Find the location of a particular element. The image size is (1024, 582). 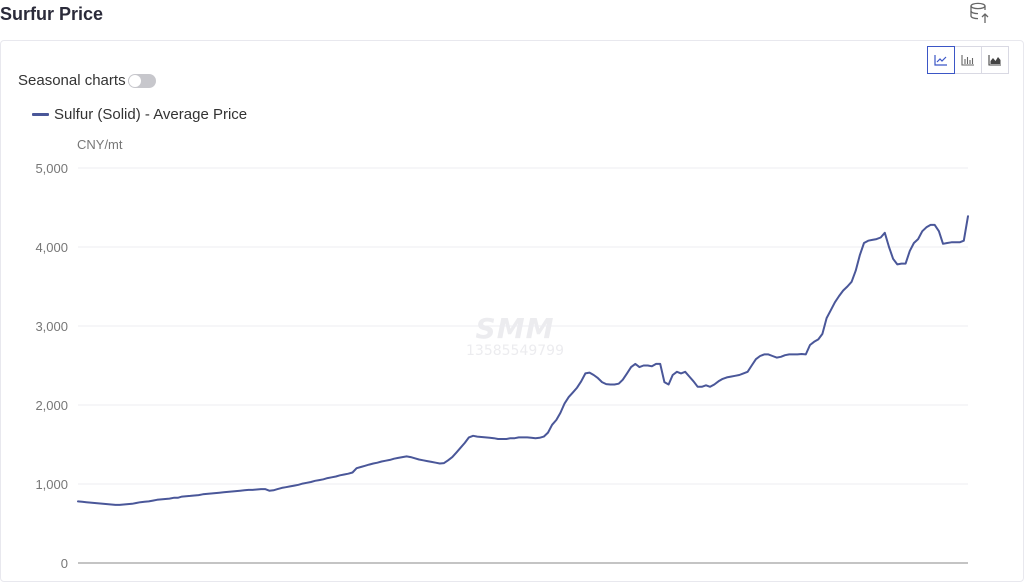

seasonal-charts-control: Seasonal charts is located at coordinates (87, 80).